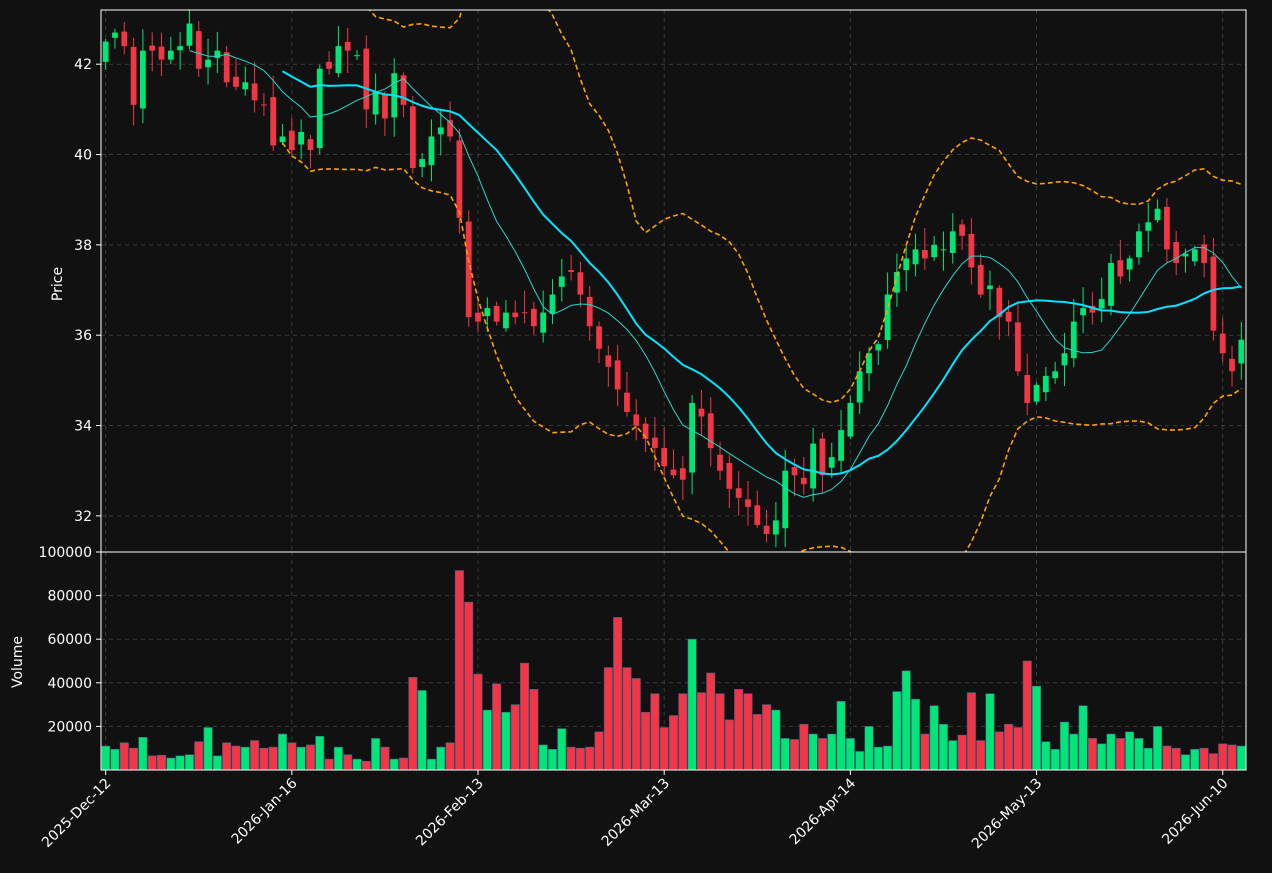  What do you see at coordinates (83, 517) in the screenshot?
I see `price-tick-label: 32` at bounding box center [83, 517].